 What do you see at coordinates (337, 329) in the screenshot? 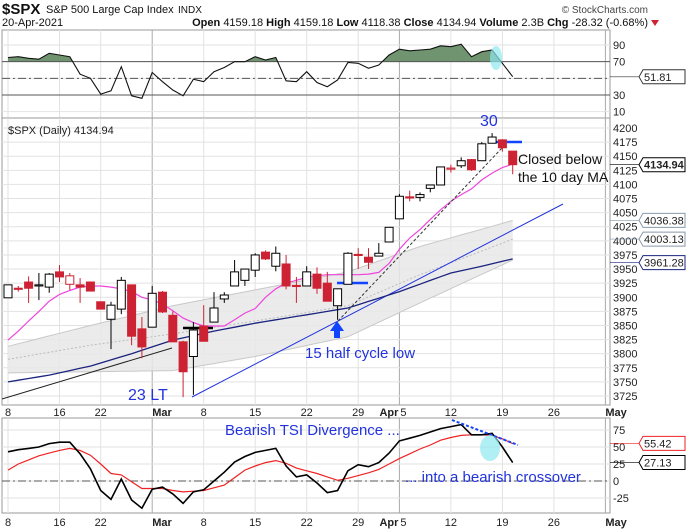
I see `arrow-up-icon` at bounding box center [337, 329].